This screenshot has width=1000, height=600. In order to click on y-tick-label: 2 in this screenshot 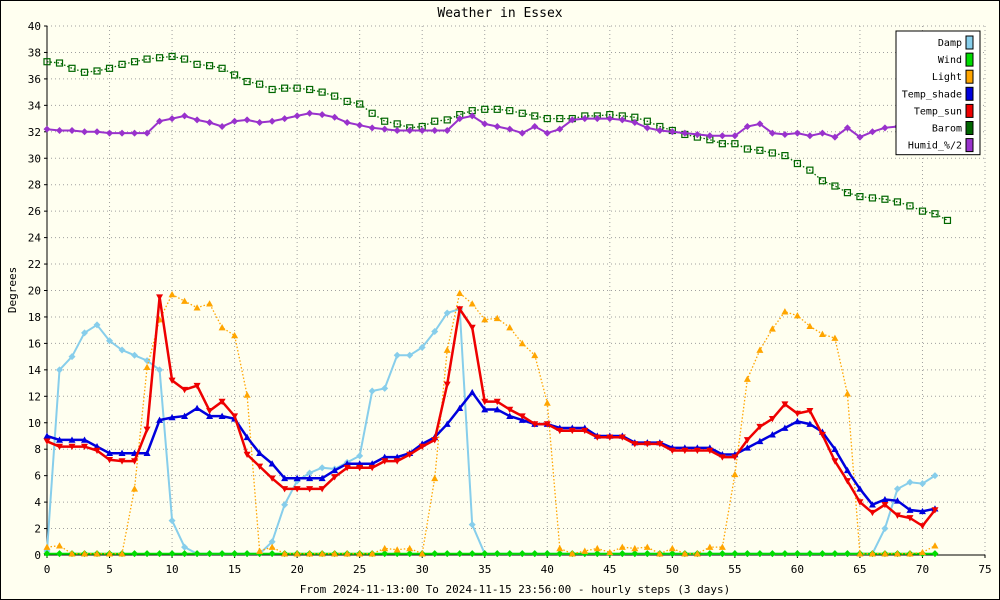, I will do `click(37, 529)`.